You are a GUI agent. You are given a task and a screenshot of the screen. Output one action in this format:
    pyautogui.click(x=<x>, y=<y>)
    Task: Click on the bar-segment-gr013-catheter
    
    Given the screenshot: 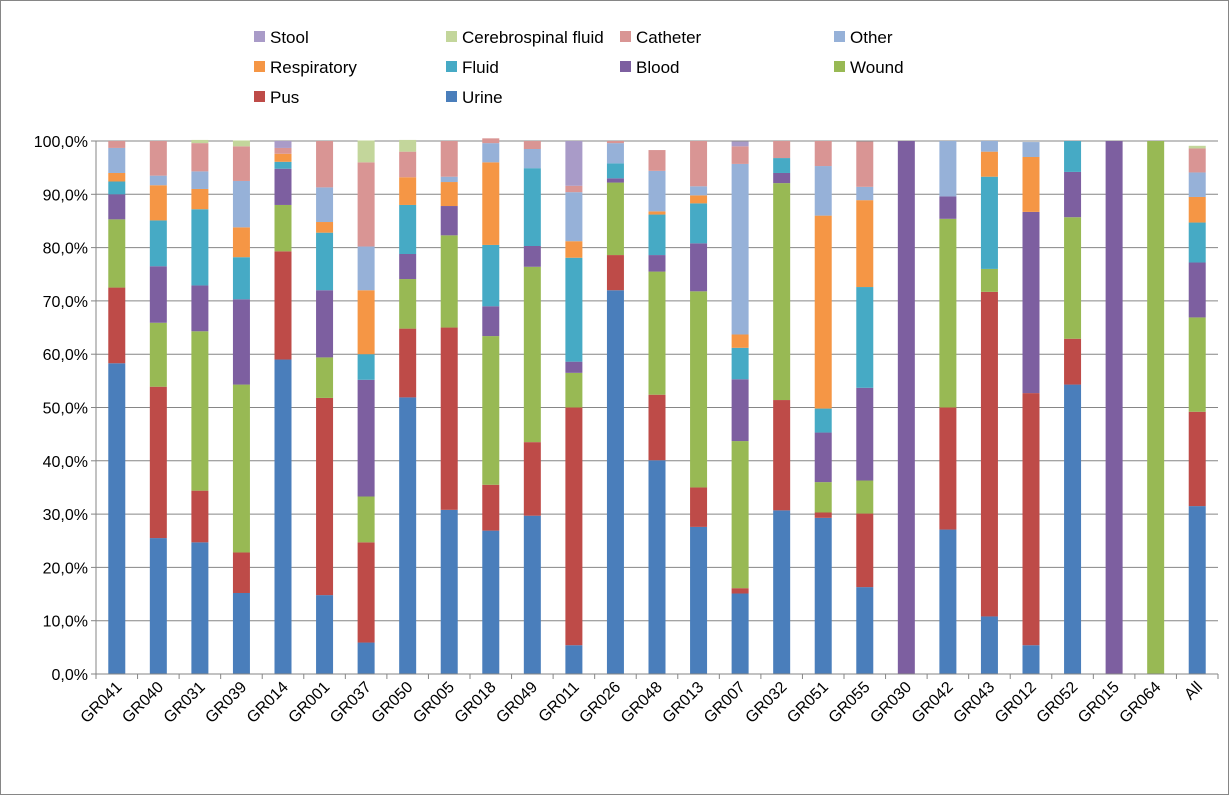 What is the action you would take?
    pyautogui.click(x=699, y=164)
    